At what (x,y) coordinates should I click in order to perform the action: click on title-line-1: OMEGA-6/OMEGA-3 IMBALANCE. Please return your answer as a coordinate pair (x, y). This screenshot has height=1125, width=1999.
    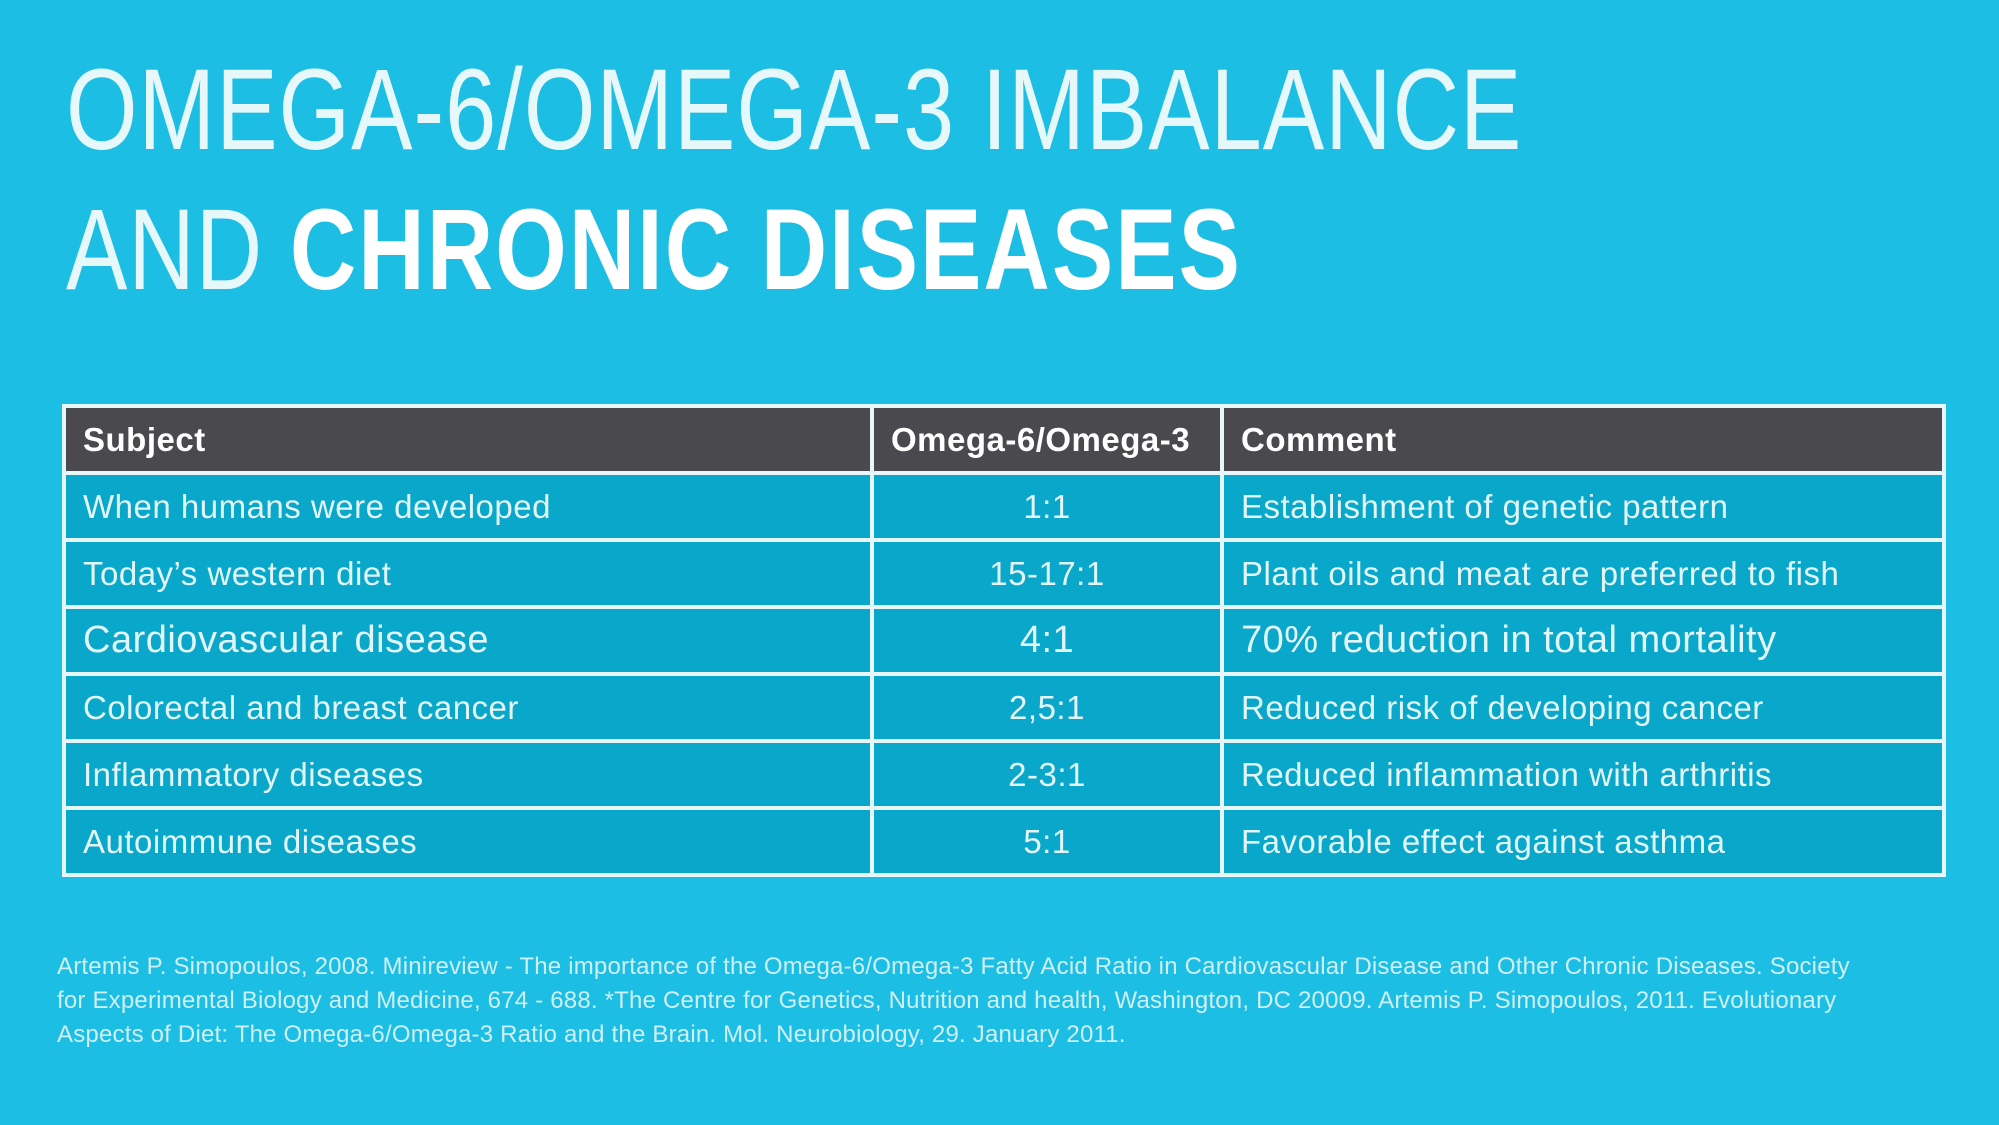
    Looking at the image, I should click on (794, 110).